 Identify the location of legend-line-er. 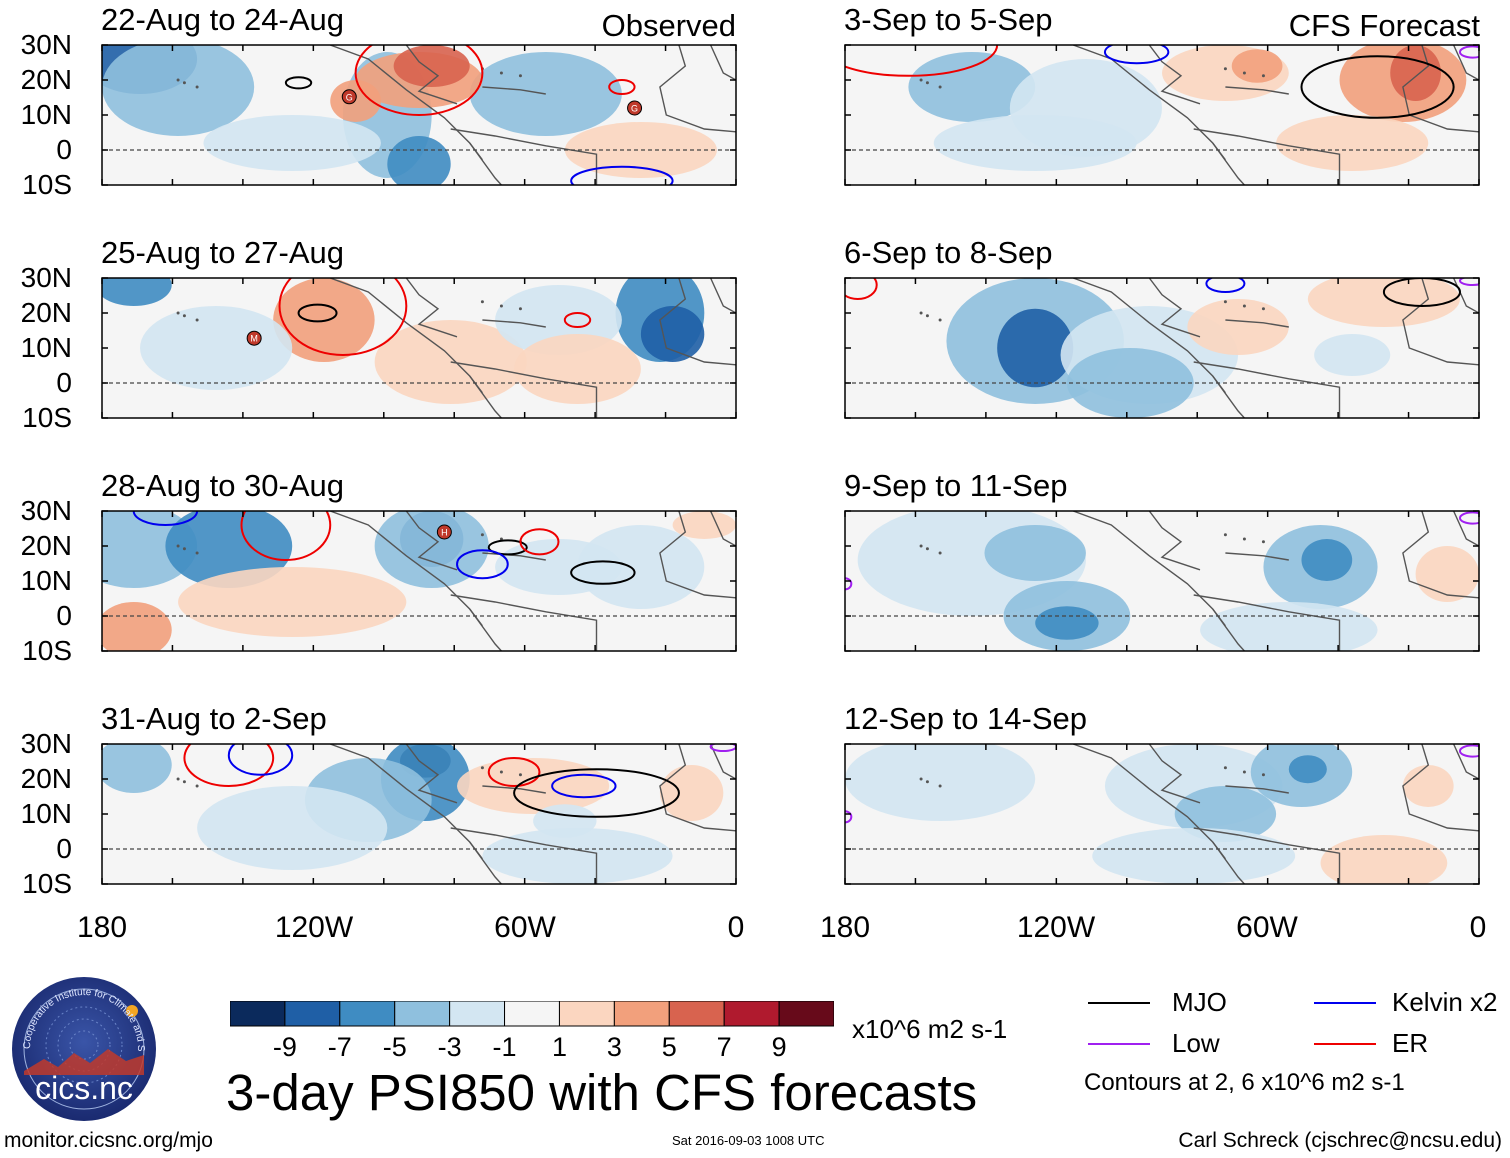
(1345, 1044).